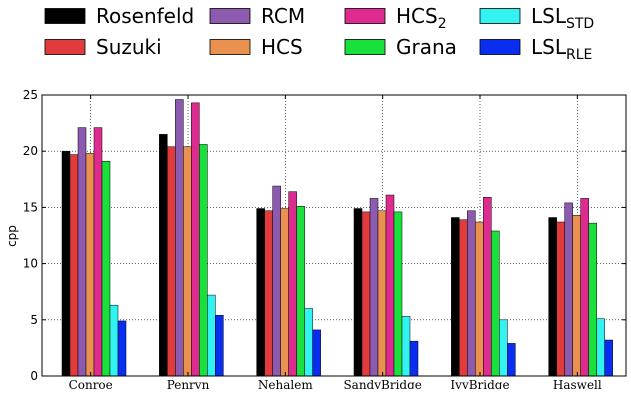 The image size is (631, 393). I want to click on bar-rcm-ivybridge, so click(471, 293).